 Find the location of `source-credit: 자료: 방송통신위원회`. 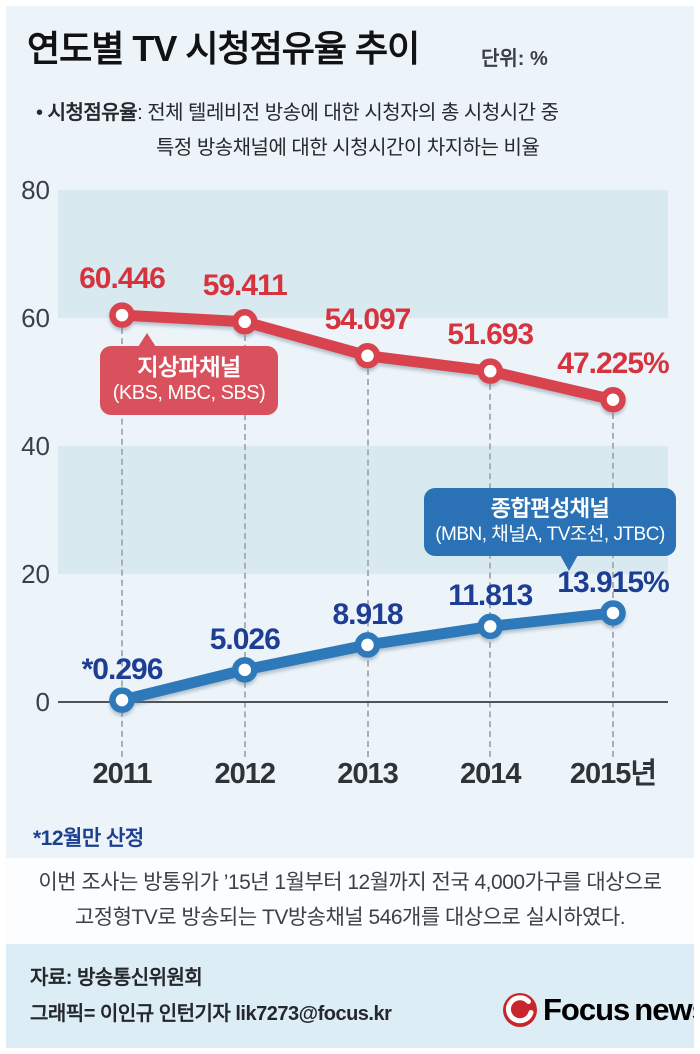

source-credit: 자료: 방송통신위원회 is located at coordinates (116, 978).